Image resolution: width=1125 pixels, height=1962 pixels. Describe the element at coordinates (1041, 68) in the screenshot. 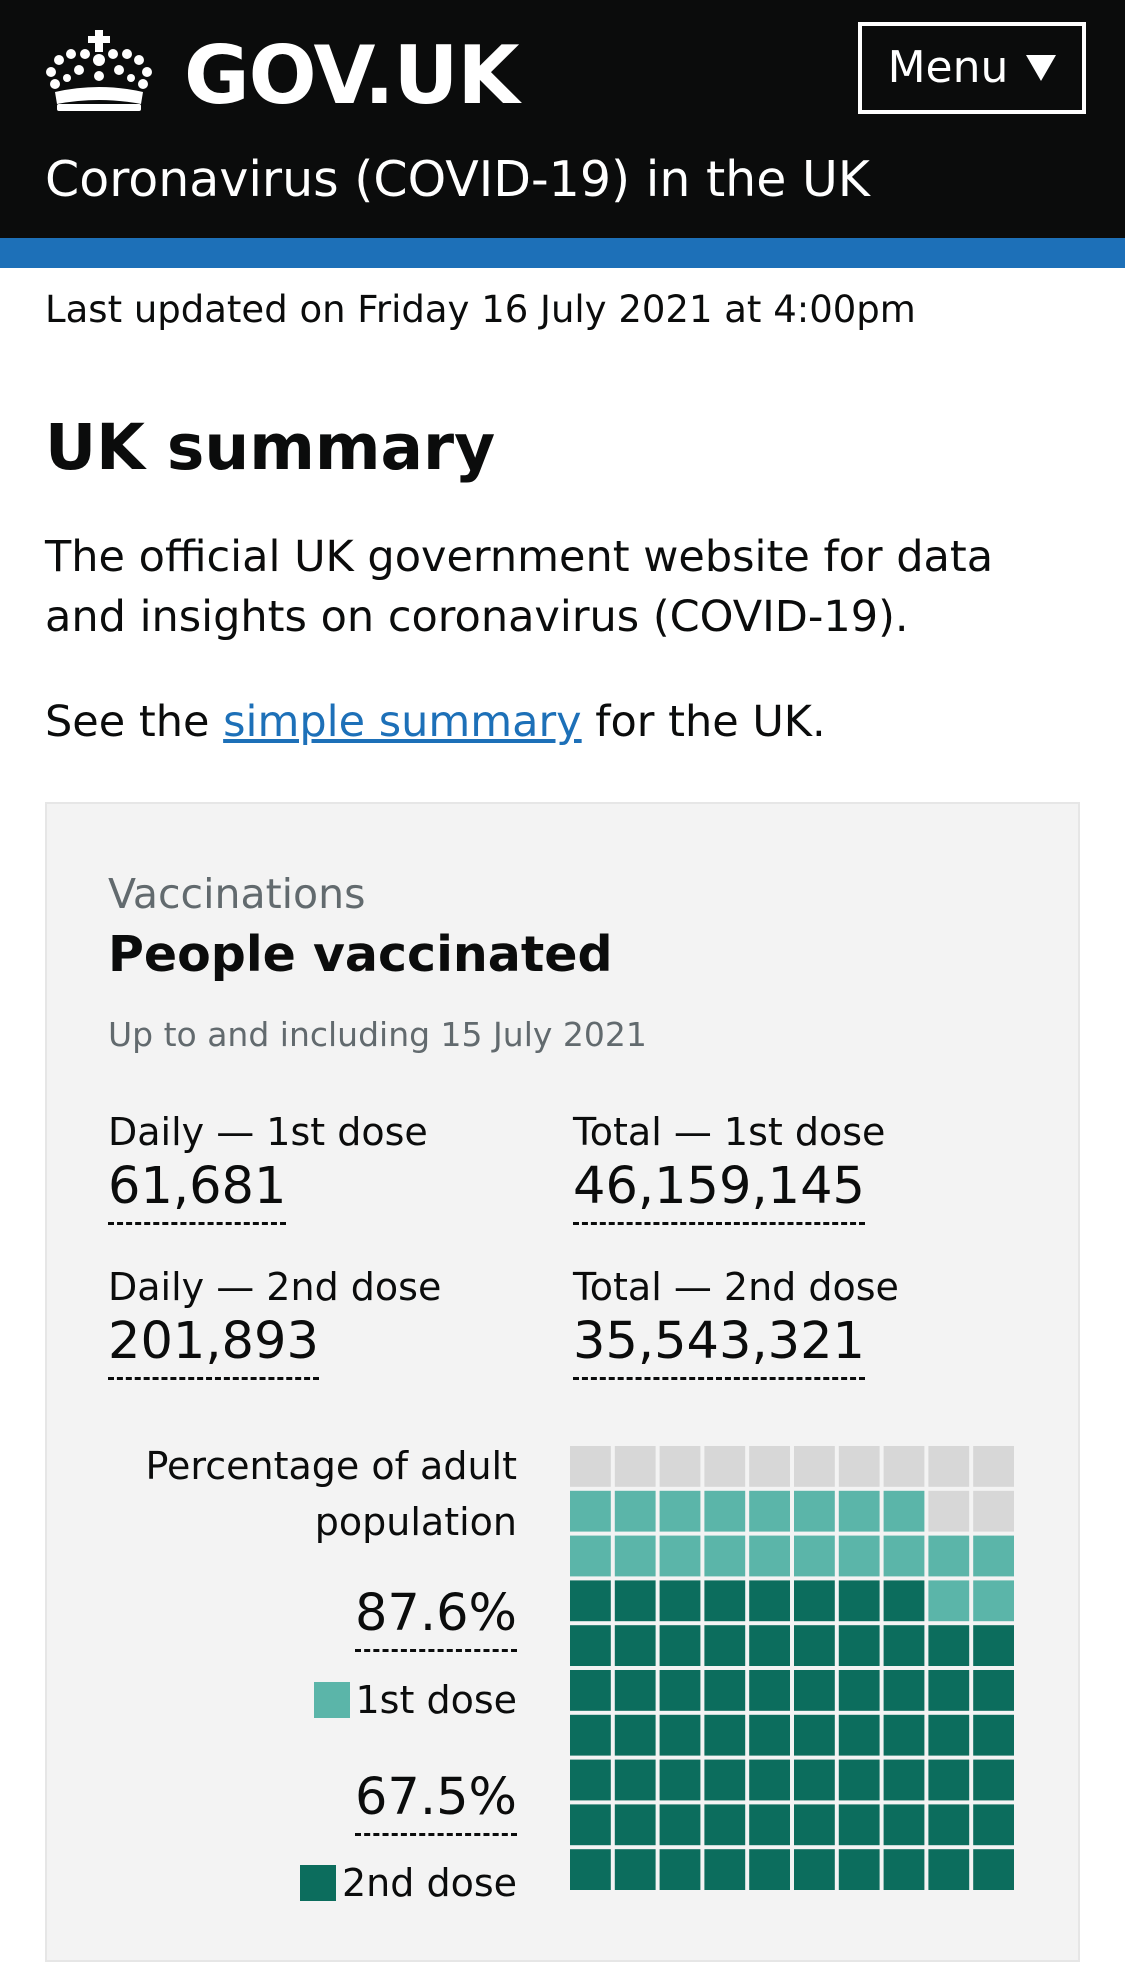

I see `triangle-down-icon` at that location.